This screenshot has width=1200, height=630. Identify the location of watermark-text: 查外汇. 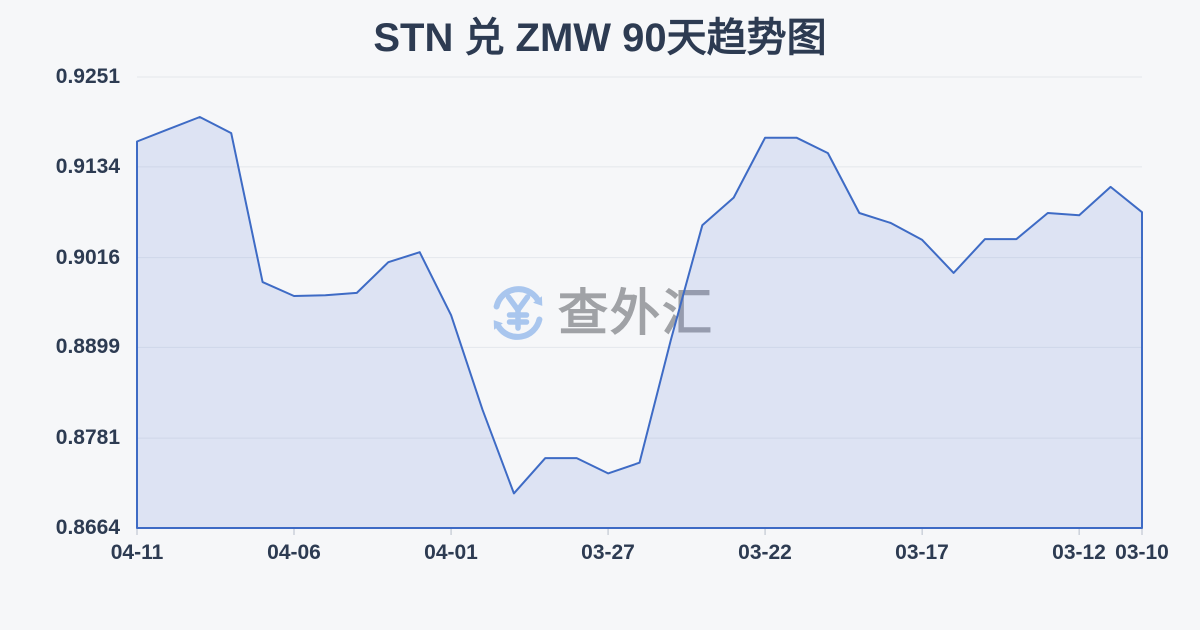
(636, 313).